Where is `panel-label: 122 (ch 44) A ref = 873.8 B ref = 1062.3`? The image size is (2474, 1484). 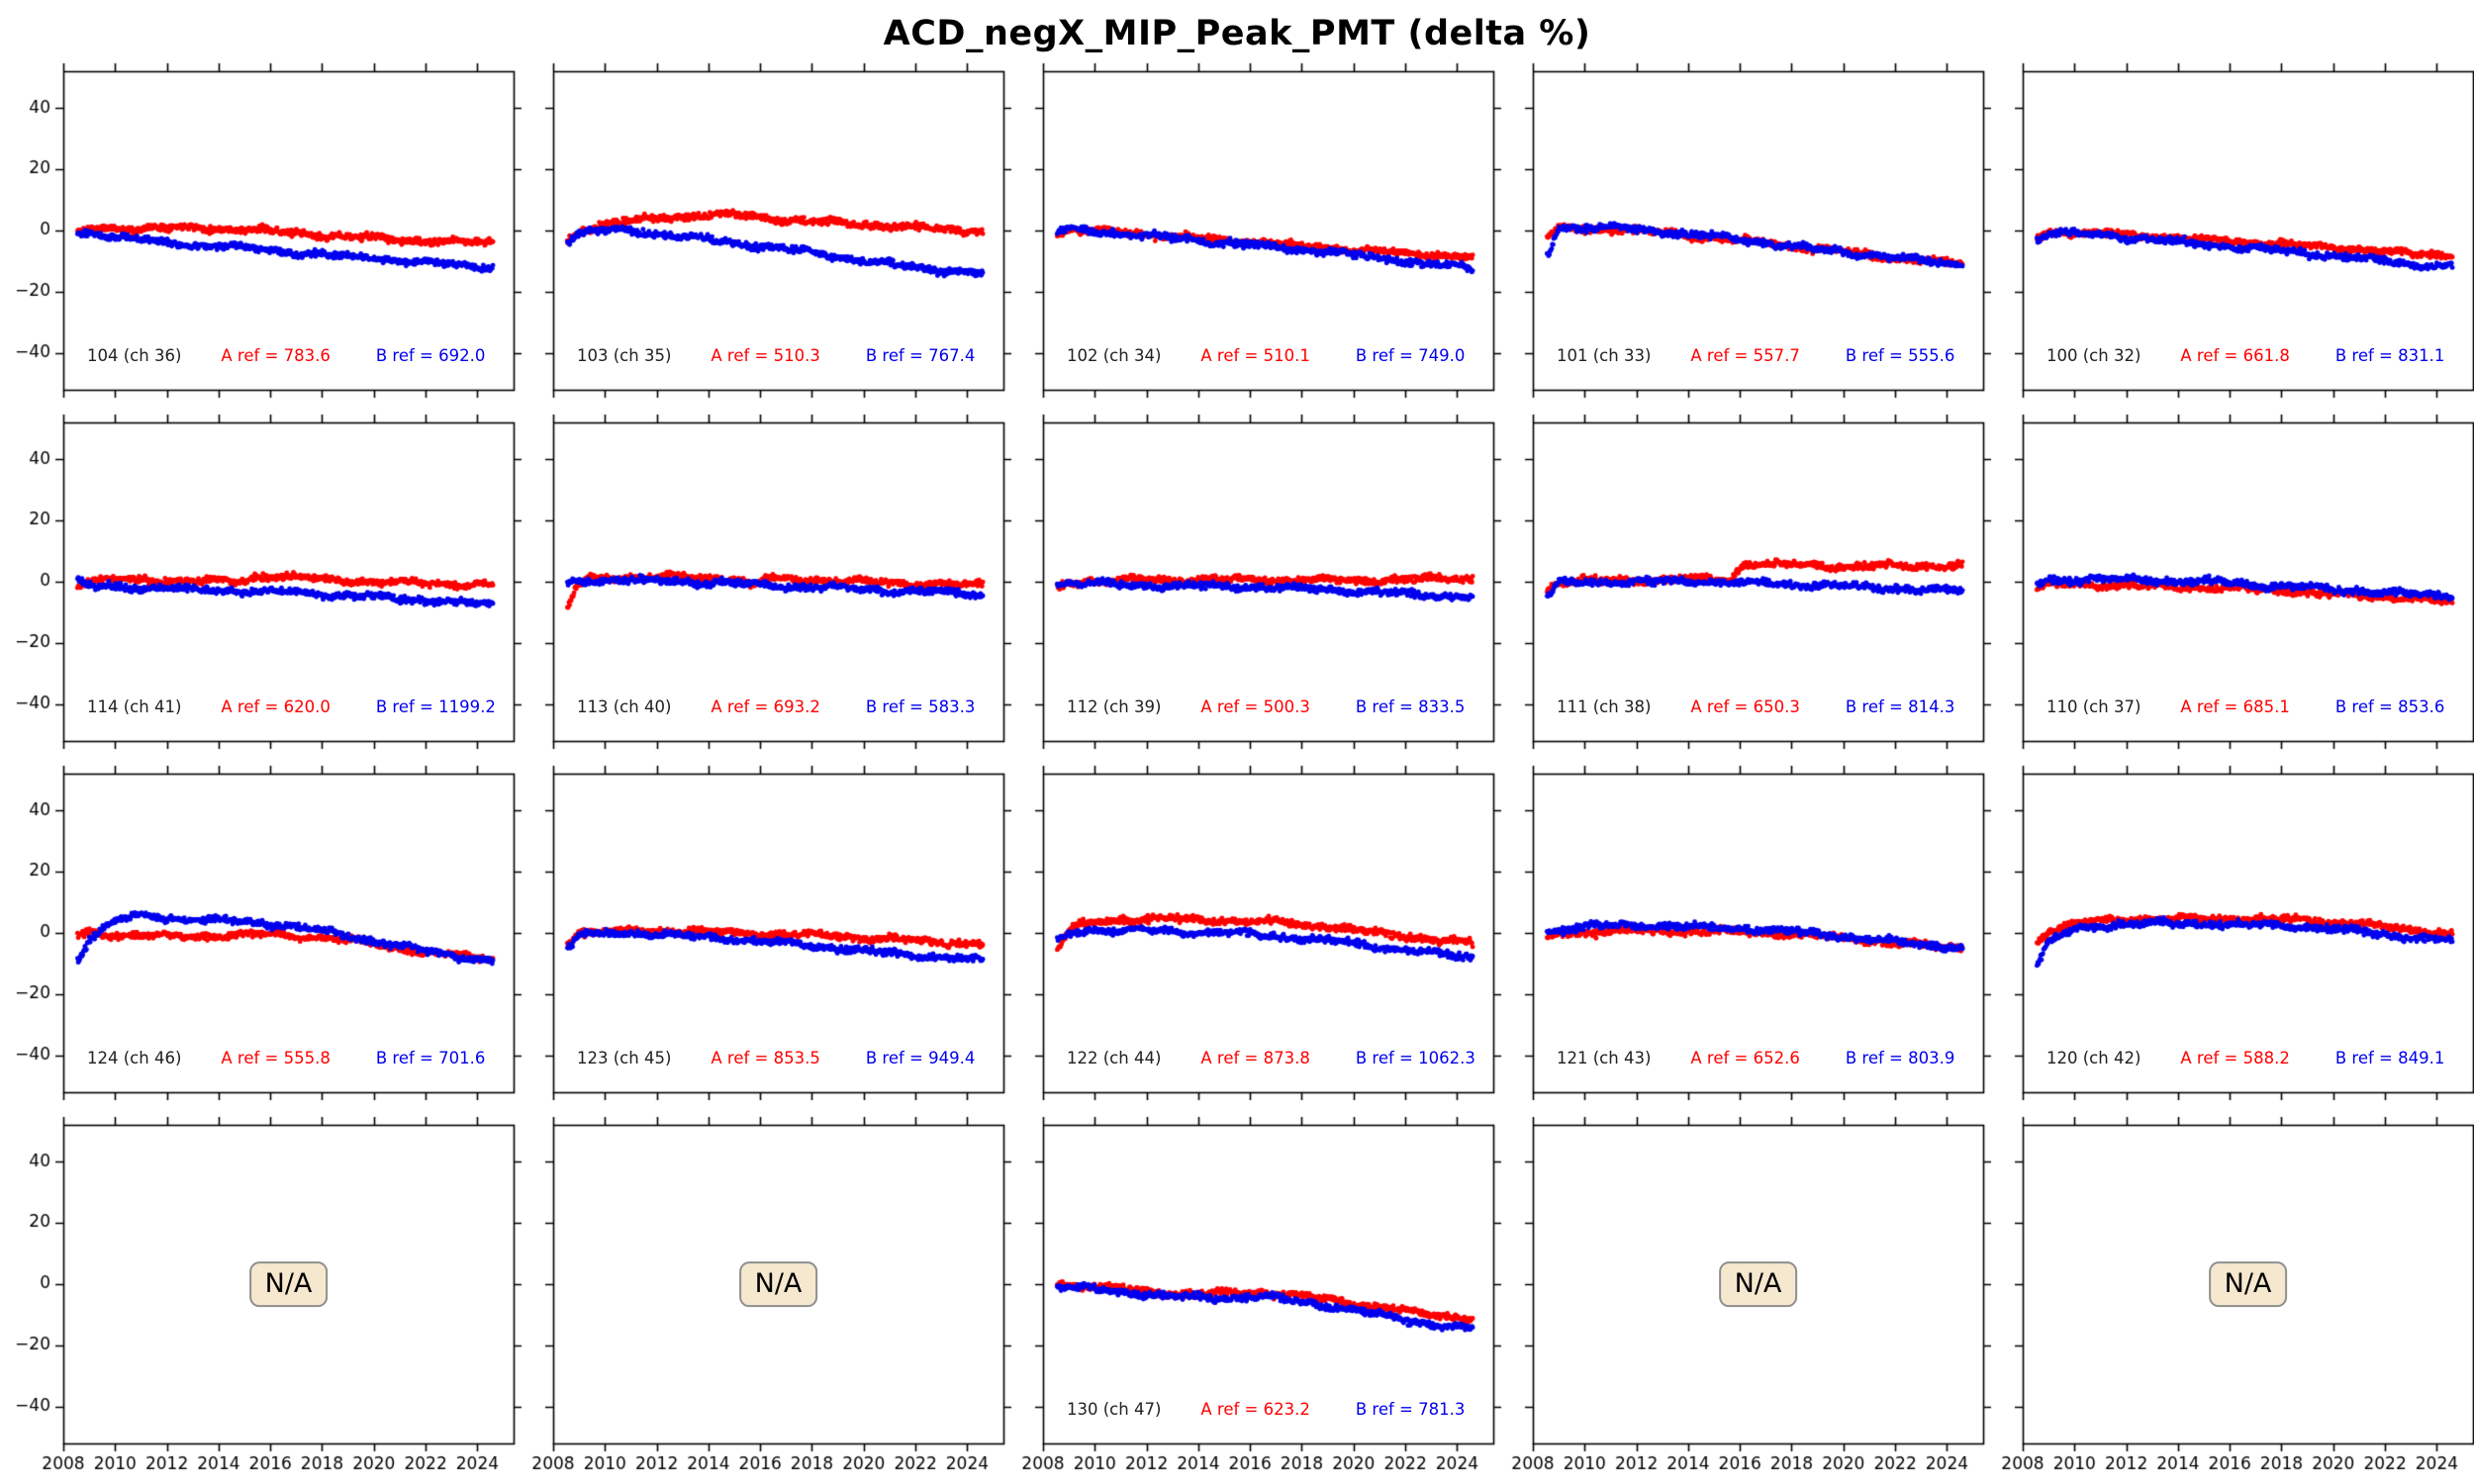 panel-label: 122 (ch 44) A ref = 873.8 B ref = 1062.3 is located at coordinates (1271, 1058).